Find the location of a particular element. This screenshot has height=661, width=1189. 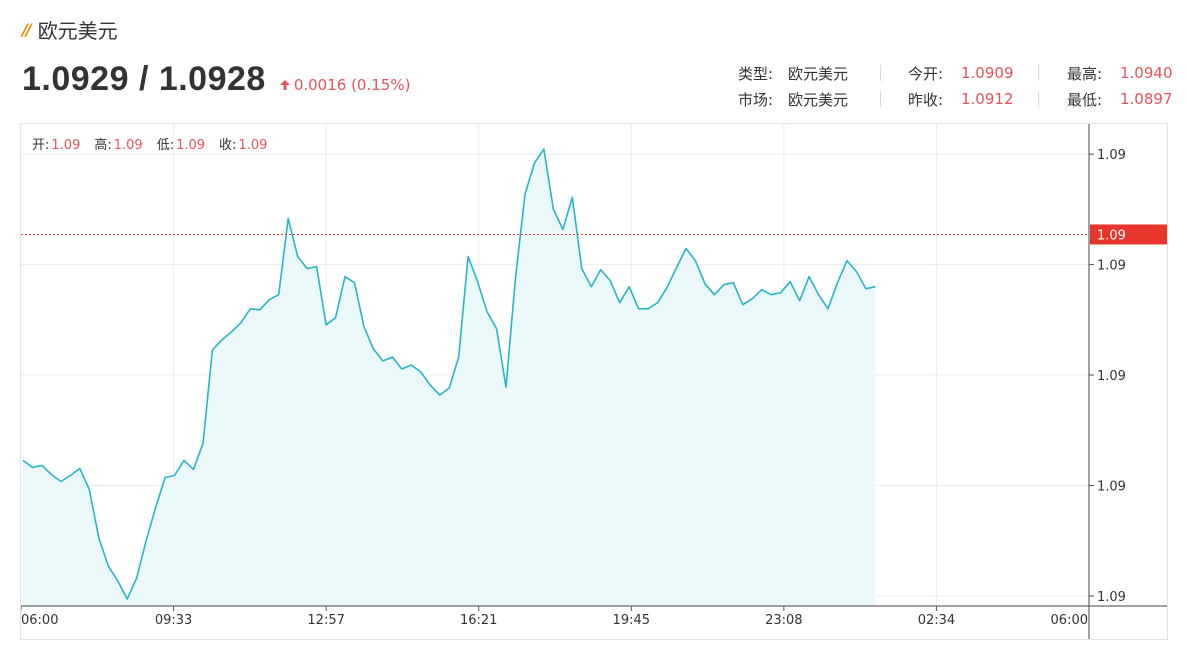

title-row: // 欧元美元 is located at coordinates (70, 29).